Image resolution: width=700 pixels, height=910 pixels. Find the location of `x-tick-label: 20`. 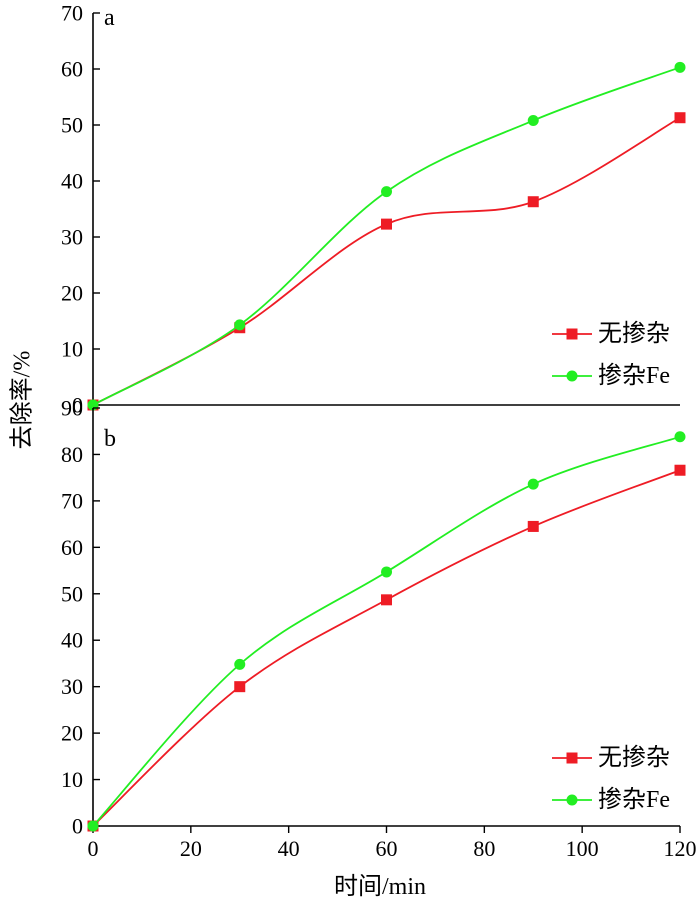

x-tick-label: 20 is located at coordinates (191, 848).